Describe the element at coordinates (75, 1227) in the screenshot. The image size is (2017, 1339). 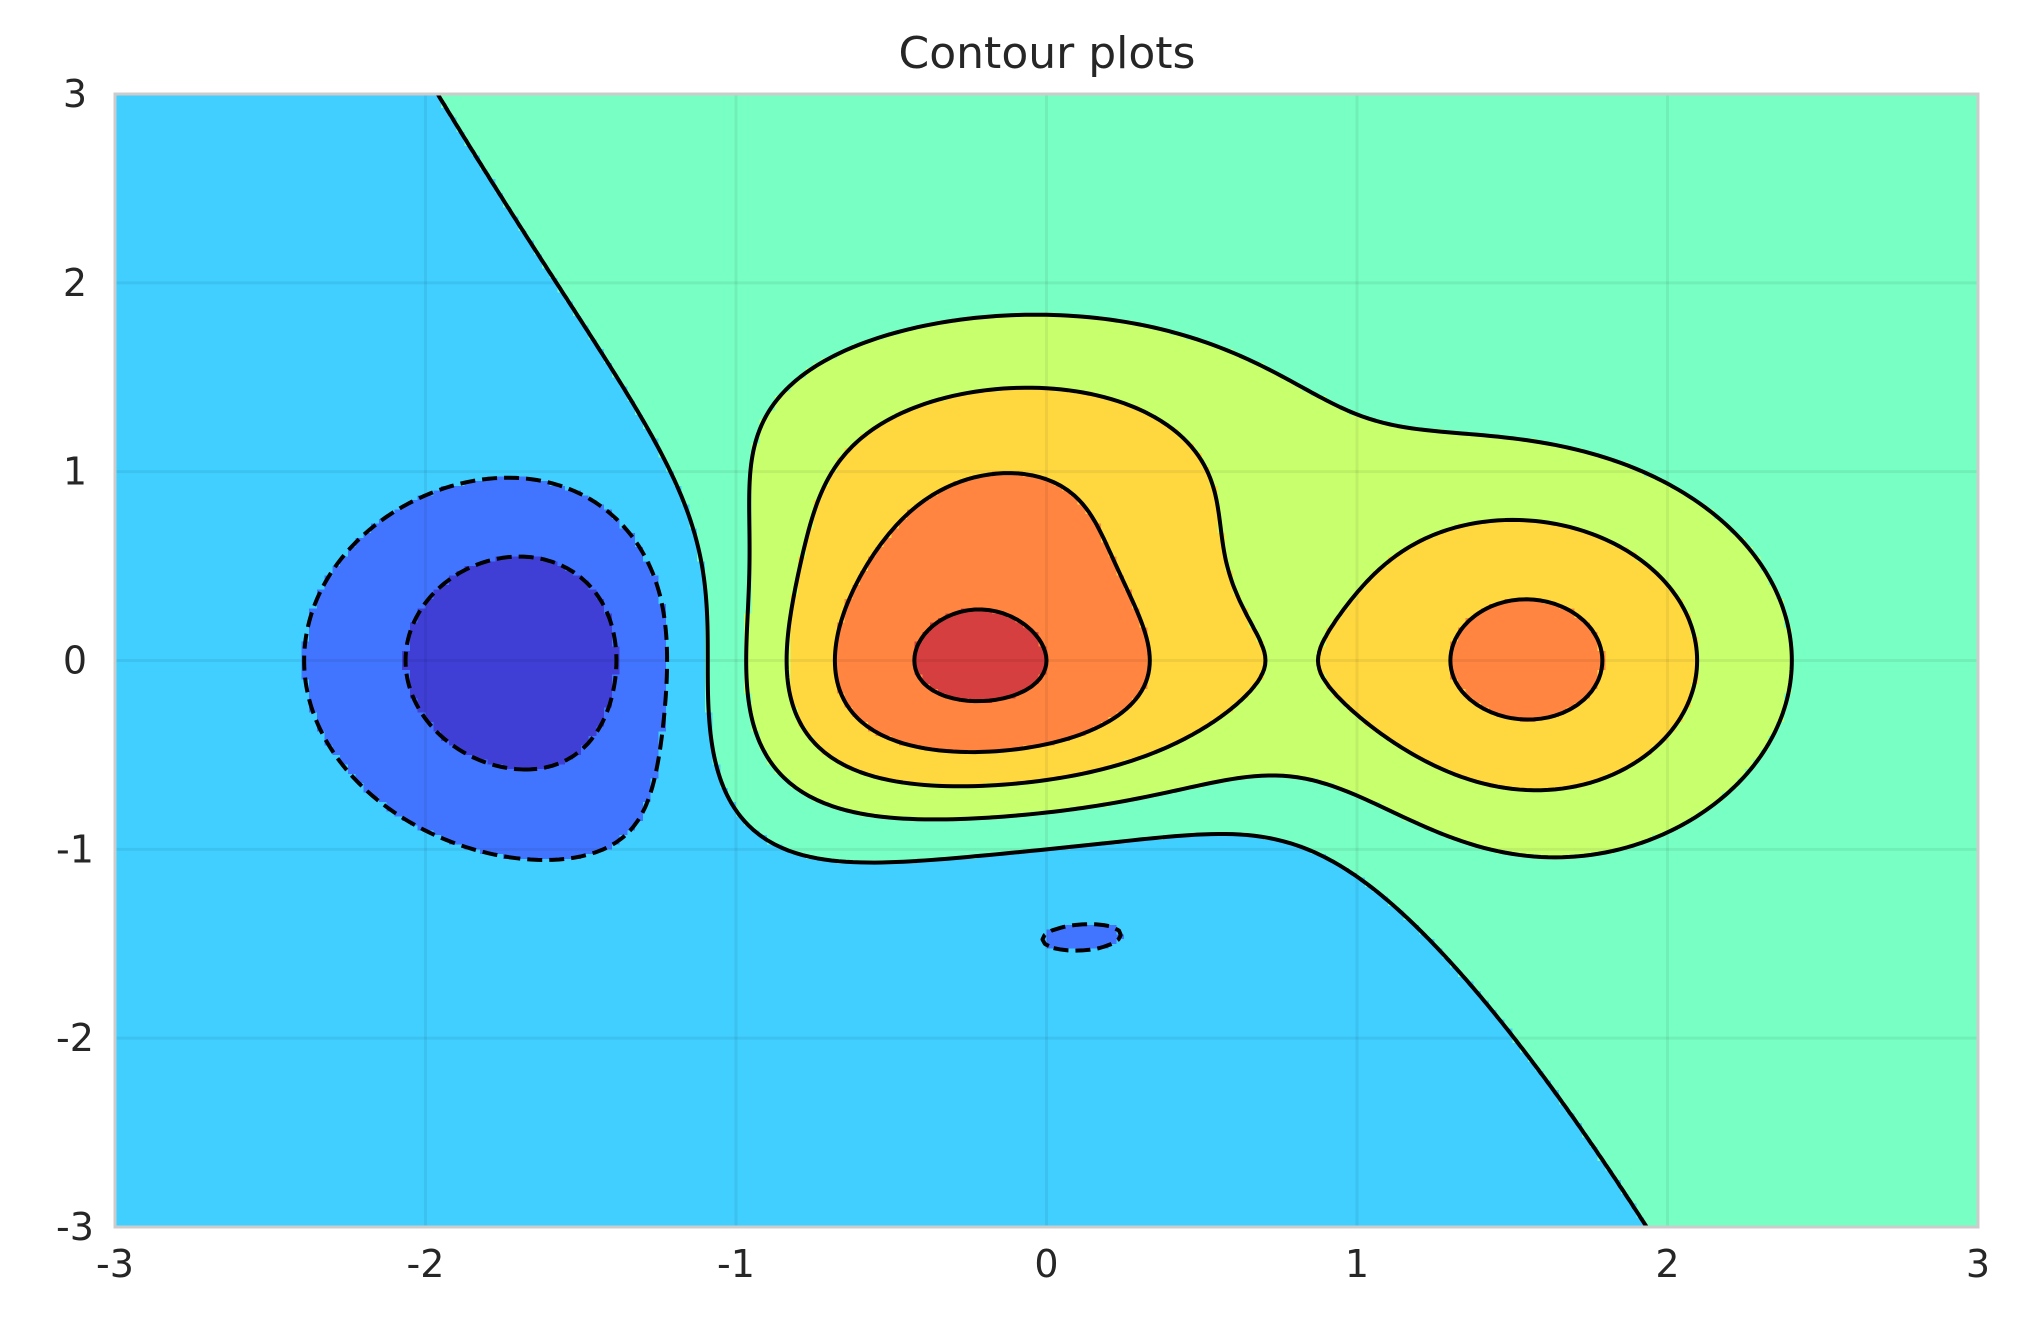
I see `y-tick-label: -3` at that location.